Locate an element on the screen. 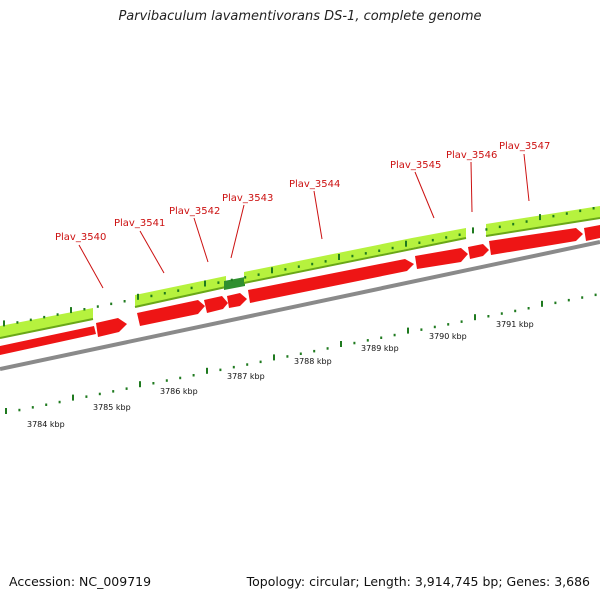 The width and height of the screenshot is (600, 600). scale-label: 3786 kbp is located at coordinates (179, 391).